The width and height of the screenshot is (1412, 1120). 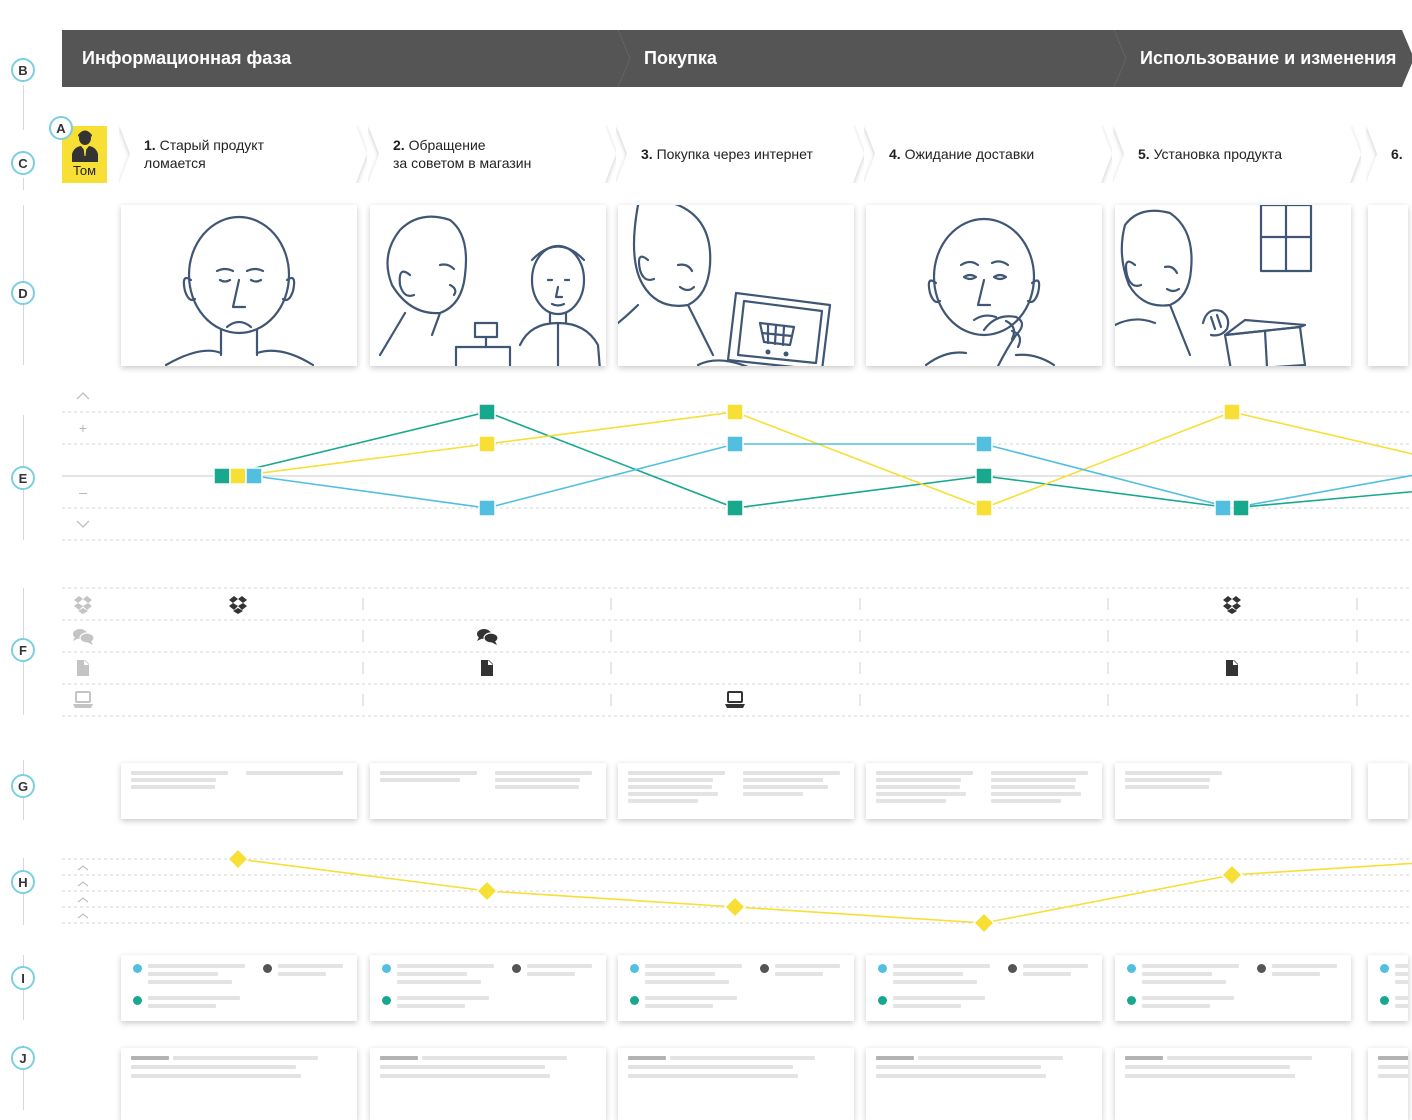 I want to click on person-suit-icon, so click(x=84, y=146).